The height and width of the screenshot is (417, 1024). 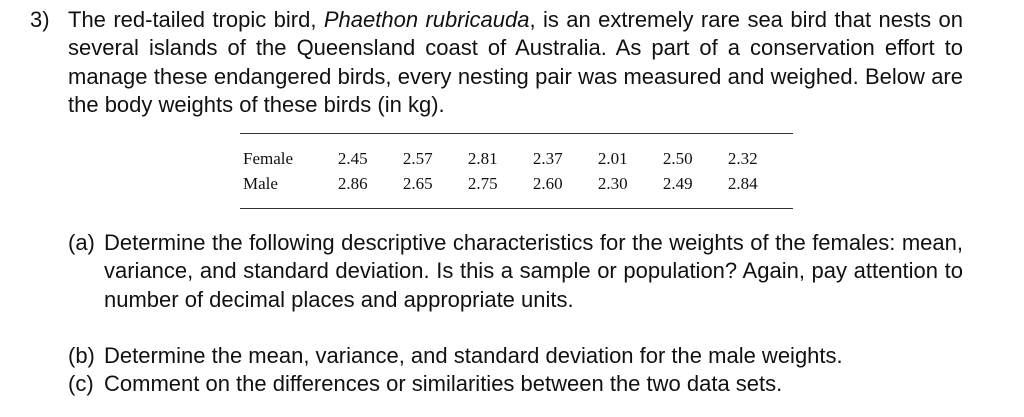 I want to click on row-header: Male, so click(x=260, y=183).